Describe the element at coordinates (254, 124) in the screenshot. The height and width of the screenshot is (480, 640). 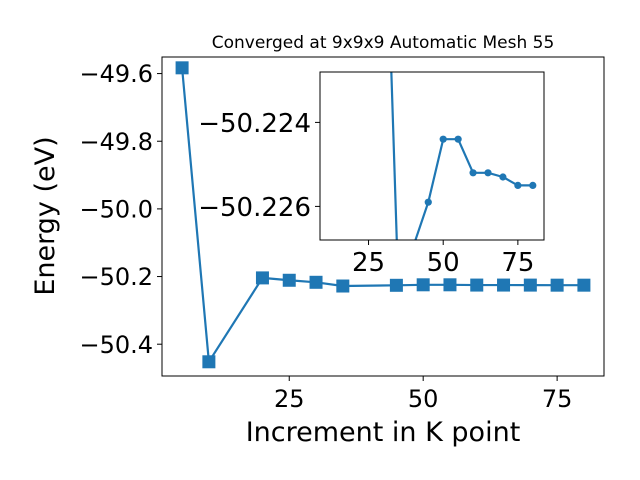
I see `inset-y-tick-label: −50.224` at that location.